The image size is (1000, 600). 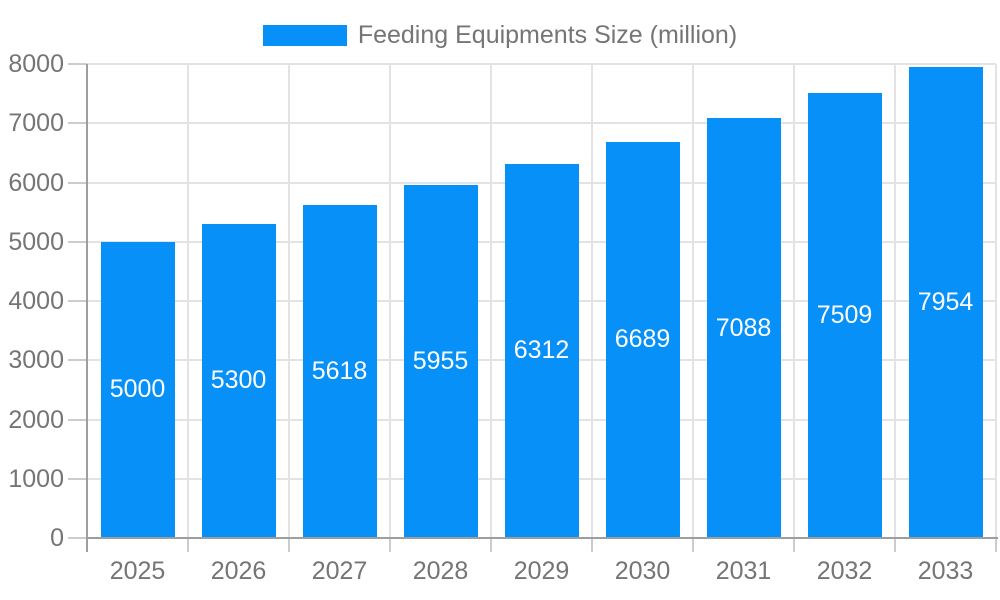 What do you see at coordinates (642, 571) in the screenshot?
I see `x-axis-label: 2030` at bounding box center [642, 571].